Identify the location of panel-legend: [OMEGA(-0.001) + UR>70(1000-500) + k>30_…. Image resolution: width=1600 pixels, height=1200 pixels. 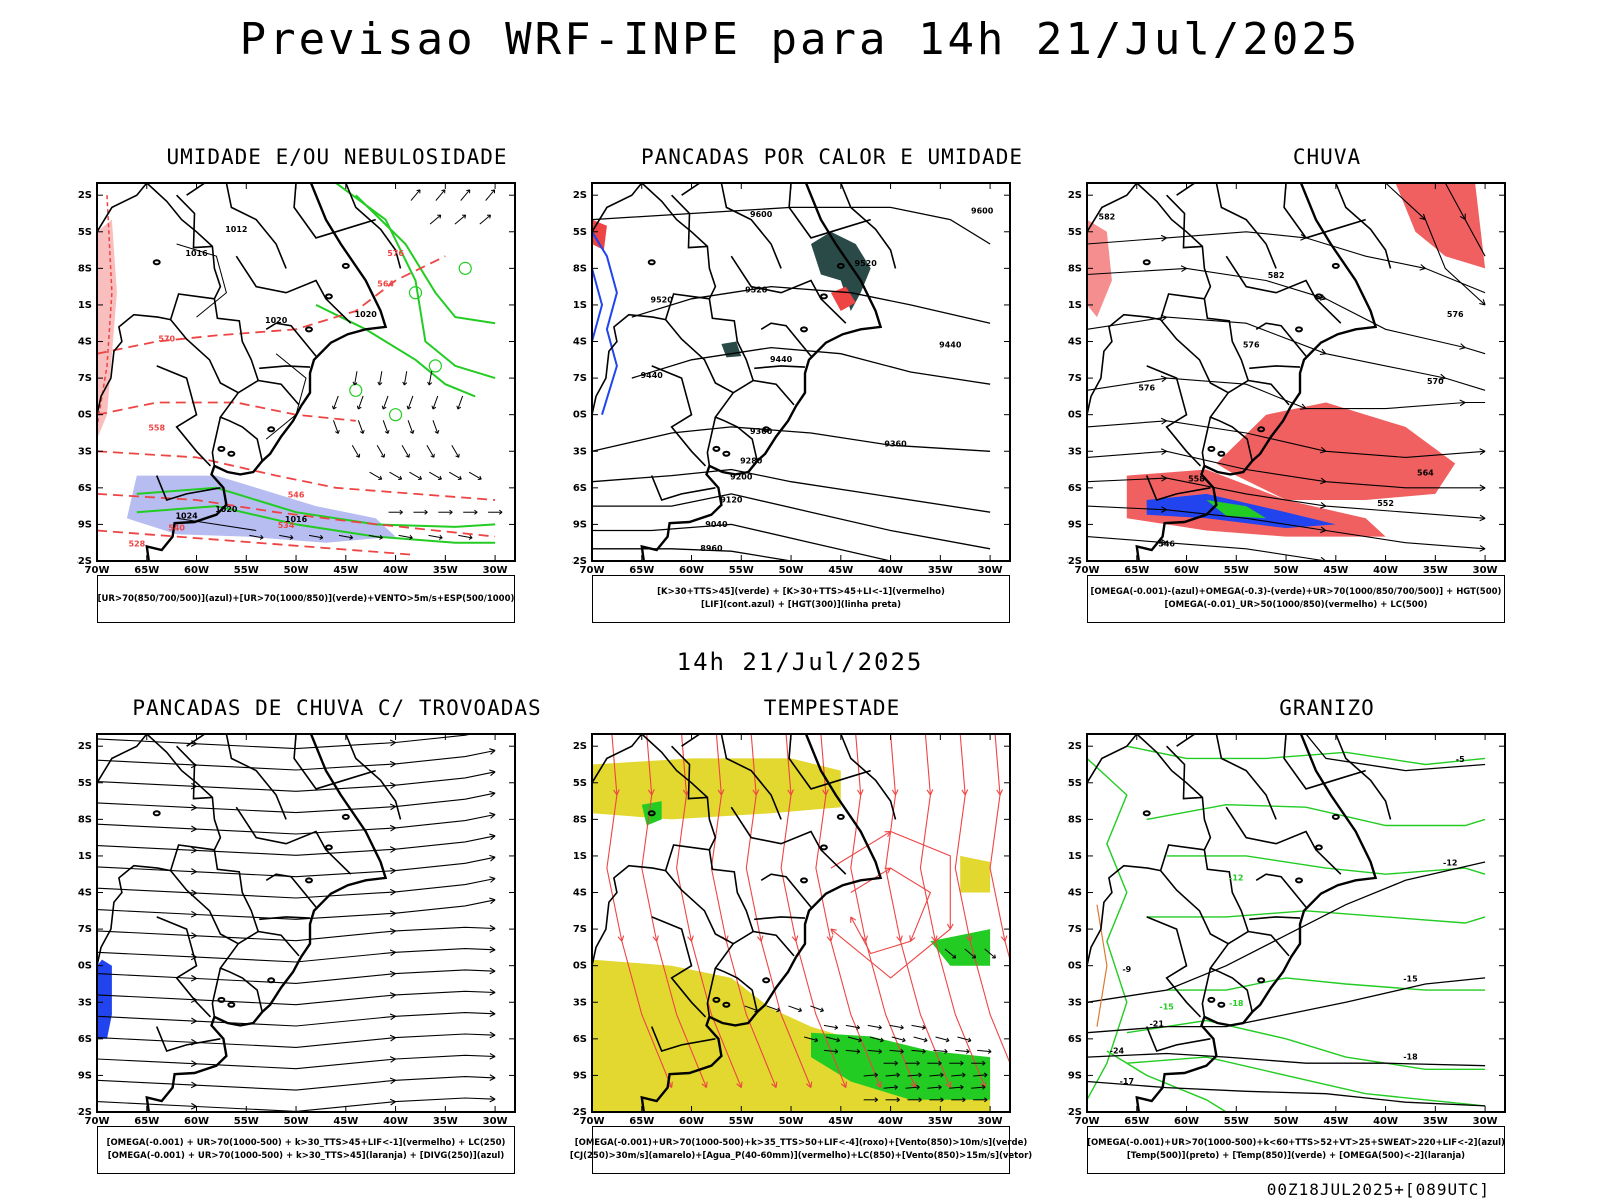
(306, 1150).